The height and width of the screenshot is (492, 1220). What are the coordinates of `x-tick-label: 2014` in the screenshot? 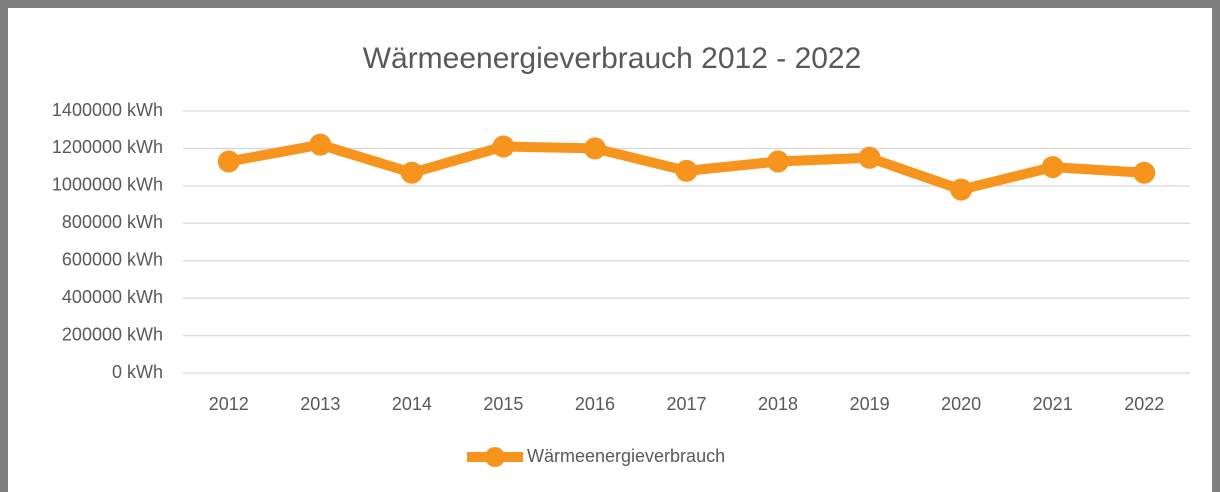 It's located at (412, 404).